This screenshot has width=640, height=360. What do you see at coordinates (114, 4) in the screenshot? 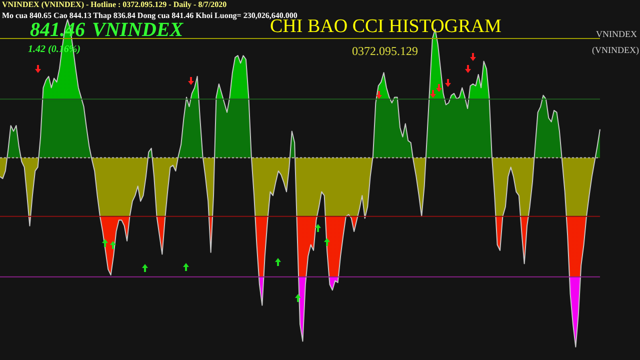
I see `text: VNINDEX (VNINDEX) - Hotline : 0372.095.129 - Daily - 8/7/2020` at bounding box center [114, 4].